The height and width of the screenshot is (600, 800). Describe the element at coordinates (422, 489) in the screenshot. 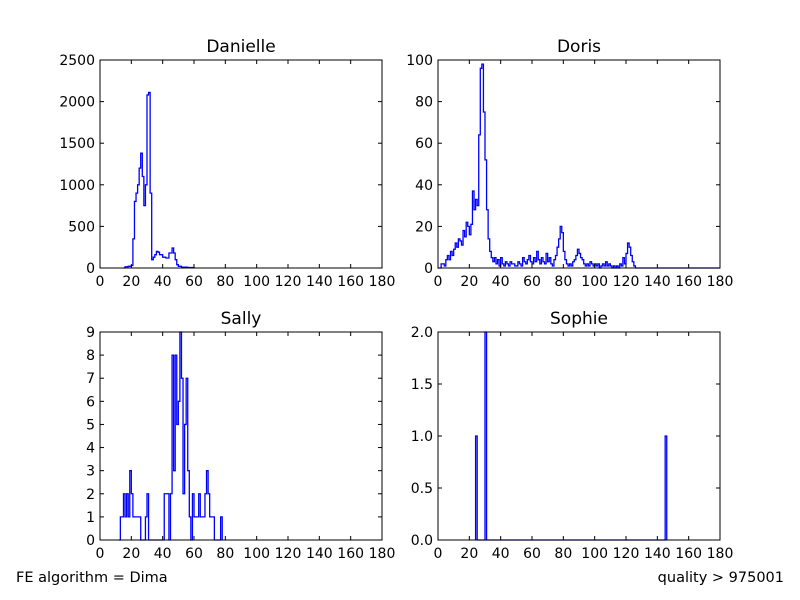

I see `y-tick-label: 0.5` at that location.